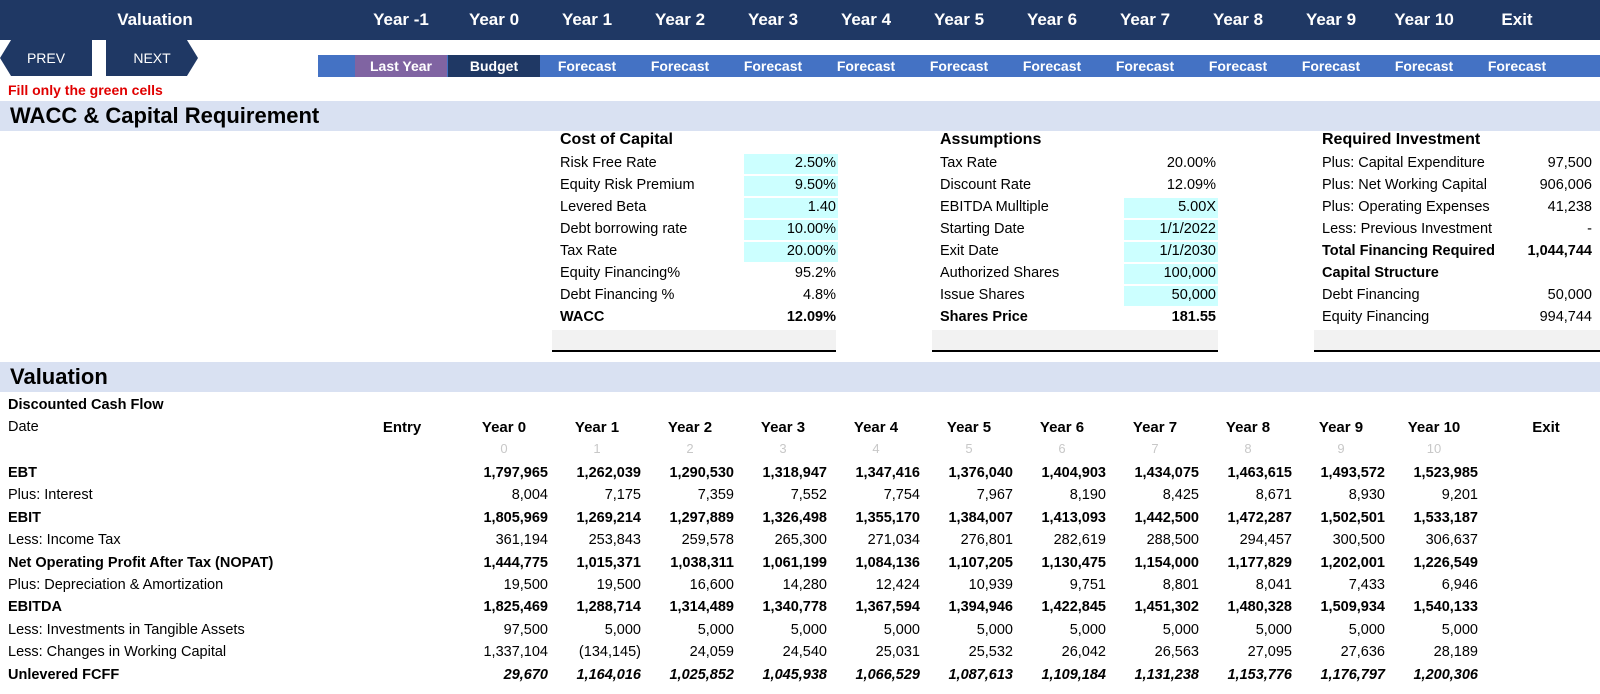 This screenshot has height=694, width=1600. Describe the element at coordinates (1366, 495) in the screenshot. I see `dcf-cell: 8,930` at that location.